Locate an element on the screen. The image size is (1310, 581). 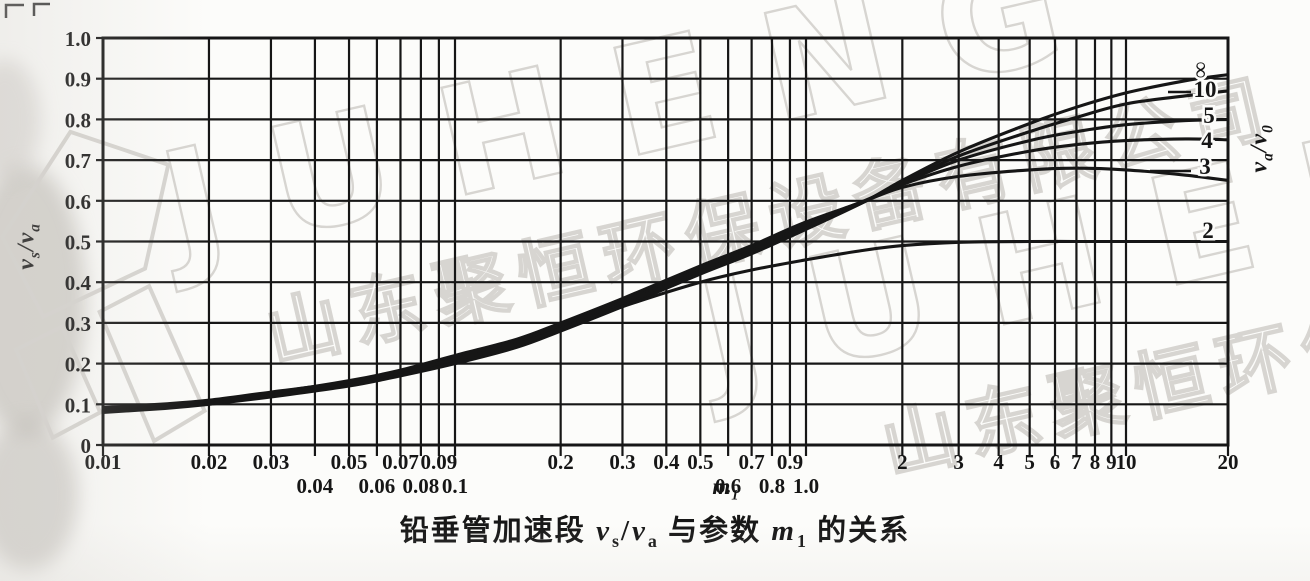
caption-v2: v is located at coordinates (639, 531).